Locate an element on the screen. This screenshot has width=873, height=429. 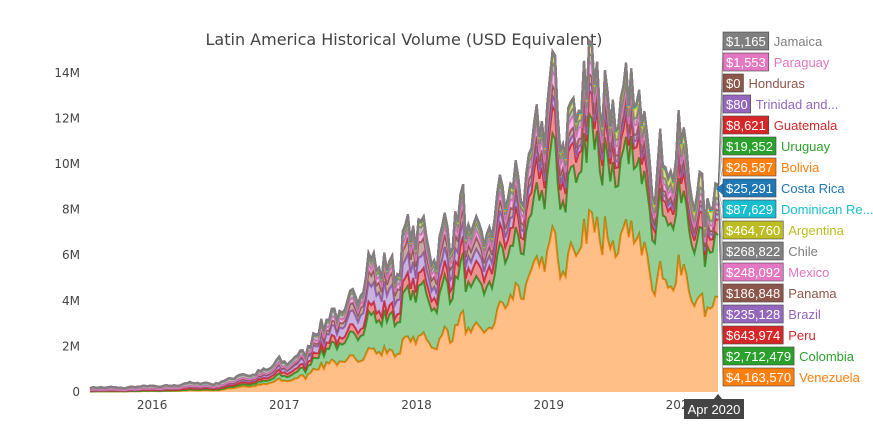
hover-value: $464,760 is located at coordinates (753, 230).